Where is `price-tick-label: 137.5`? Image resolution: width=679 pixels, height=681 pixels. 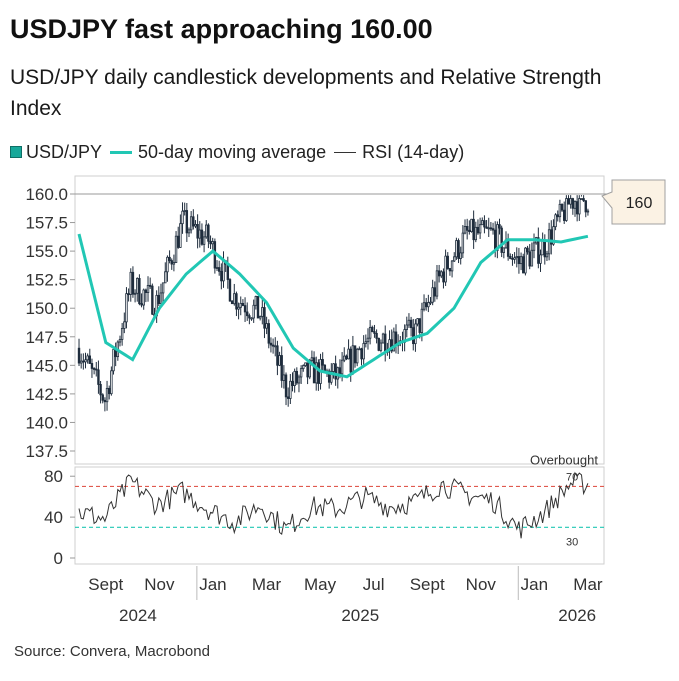
price-tick-label: 137.5 is located at coordinates (46, 451).